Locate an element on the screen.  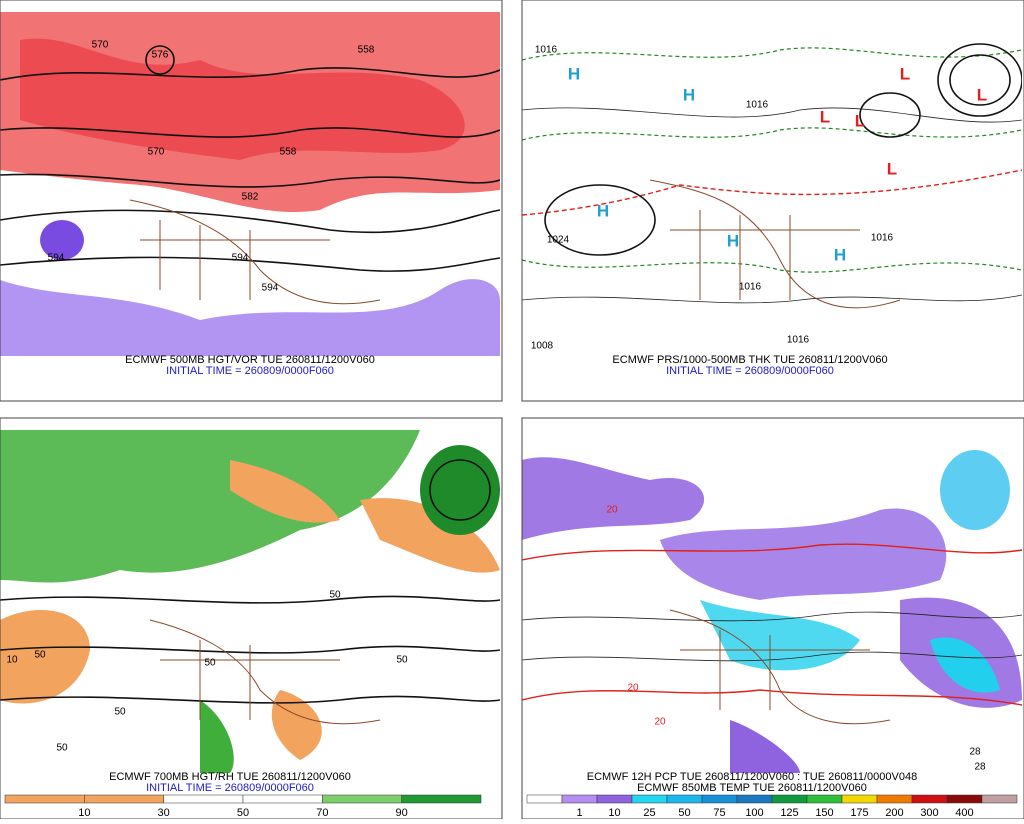
colorbar-label: 100 is located at coordinates (754, 813).